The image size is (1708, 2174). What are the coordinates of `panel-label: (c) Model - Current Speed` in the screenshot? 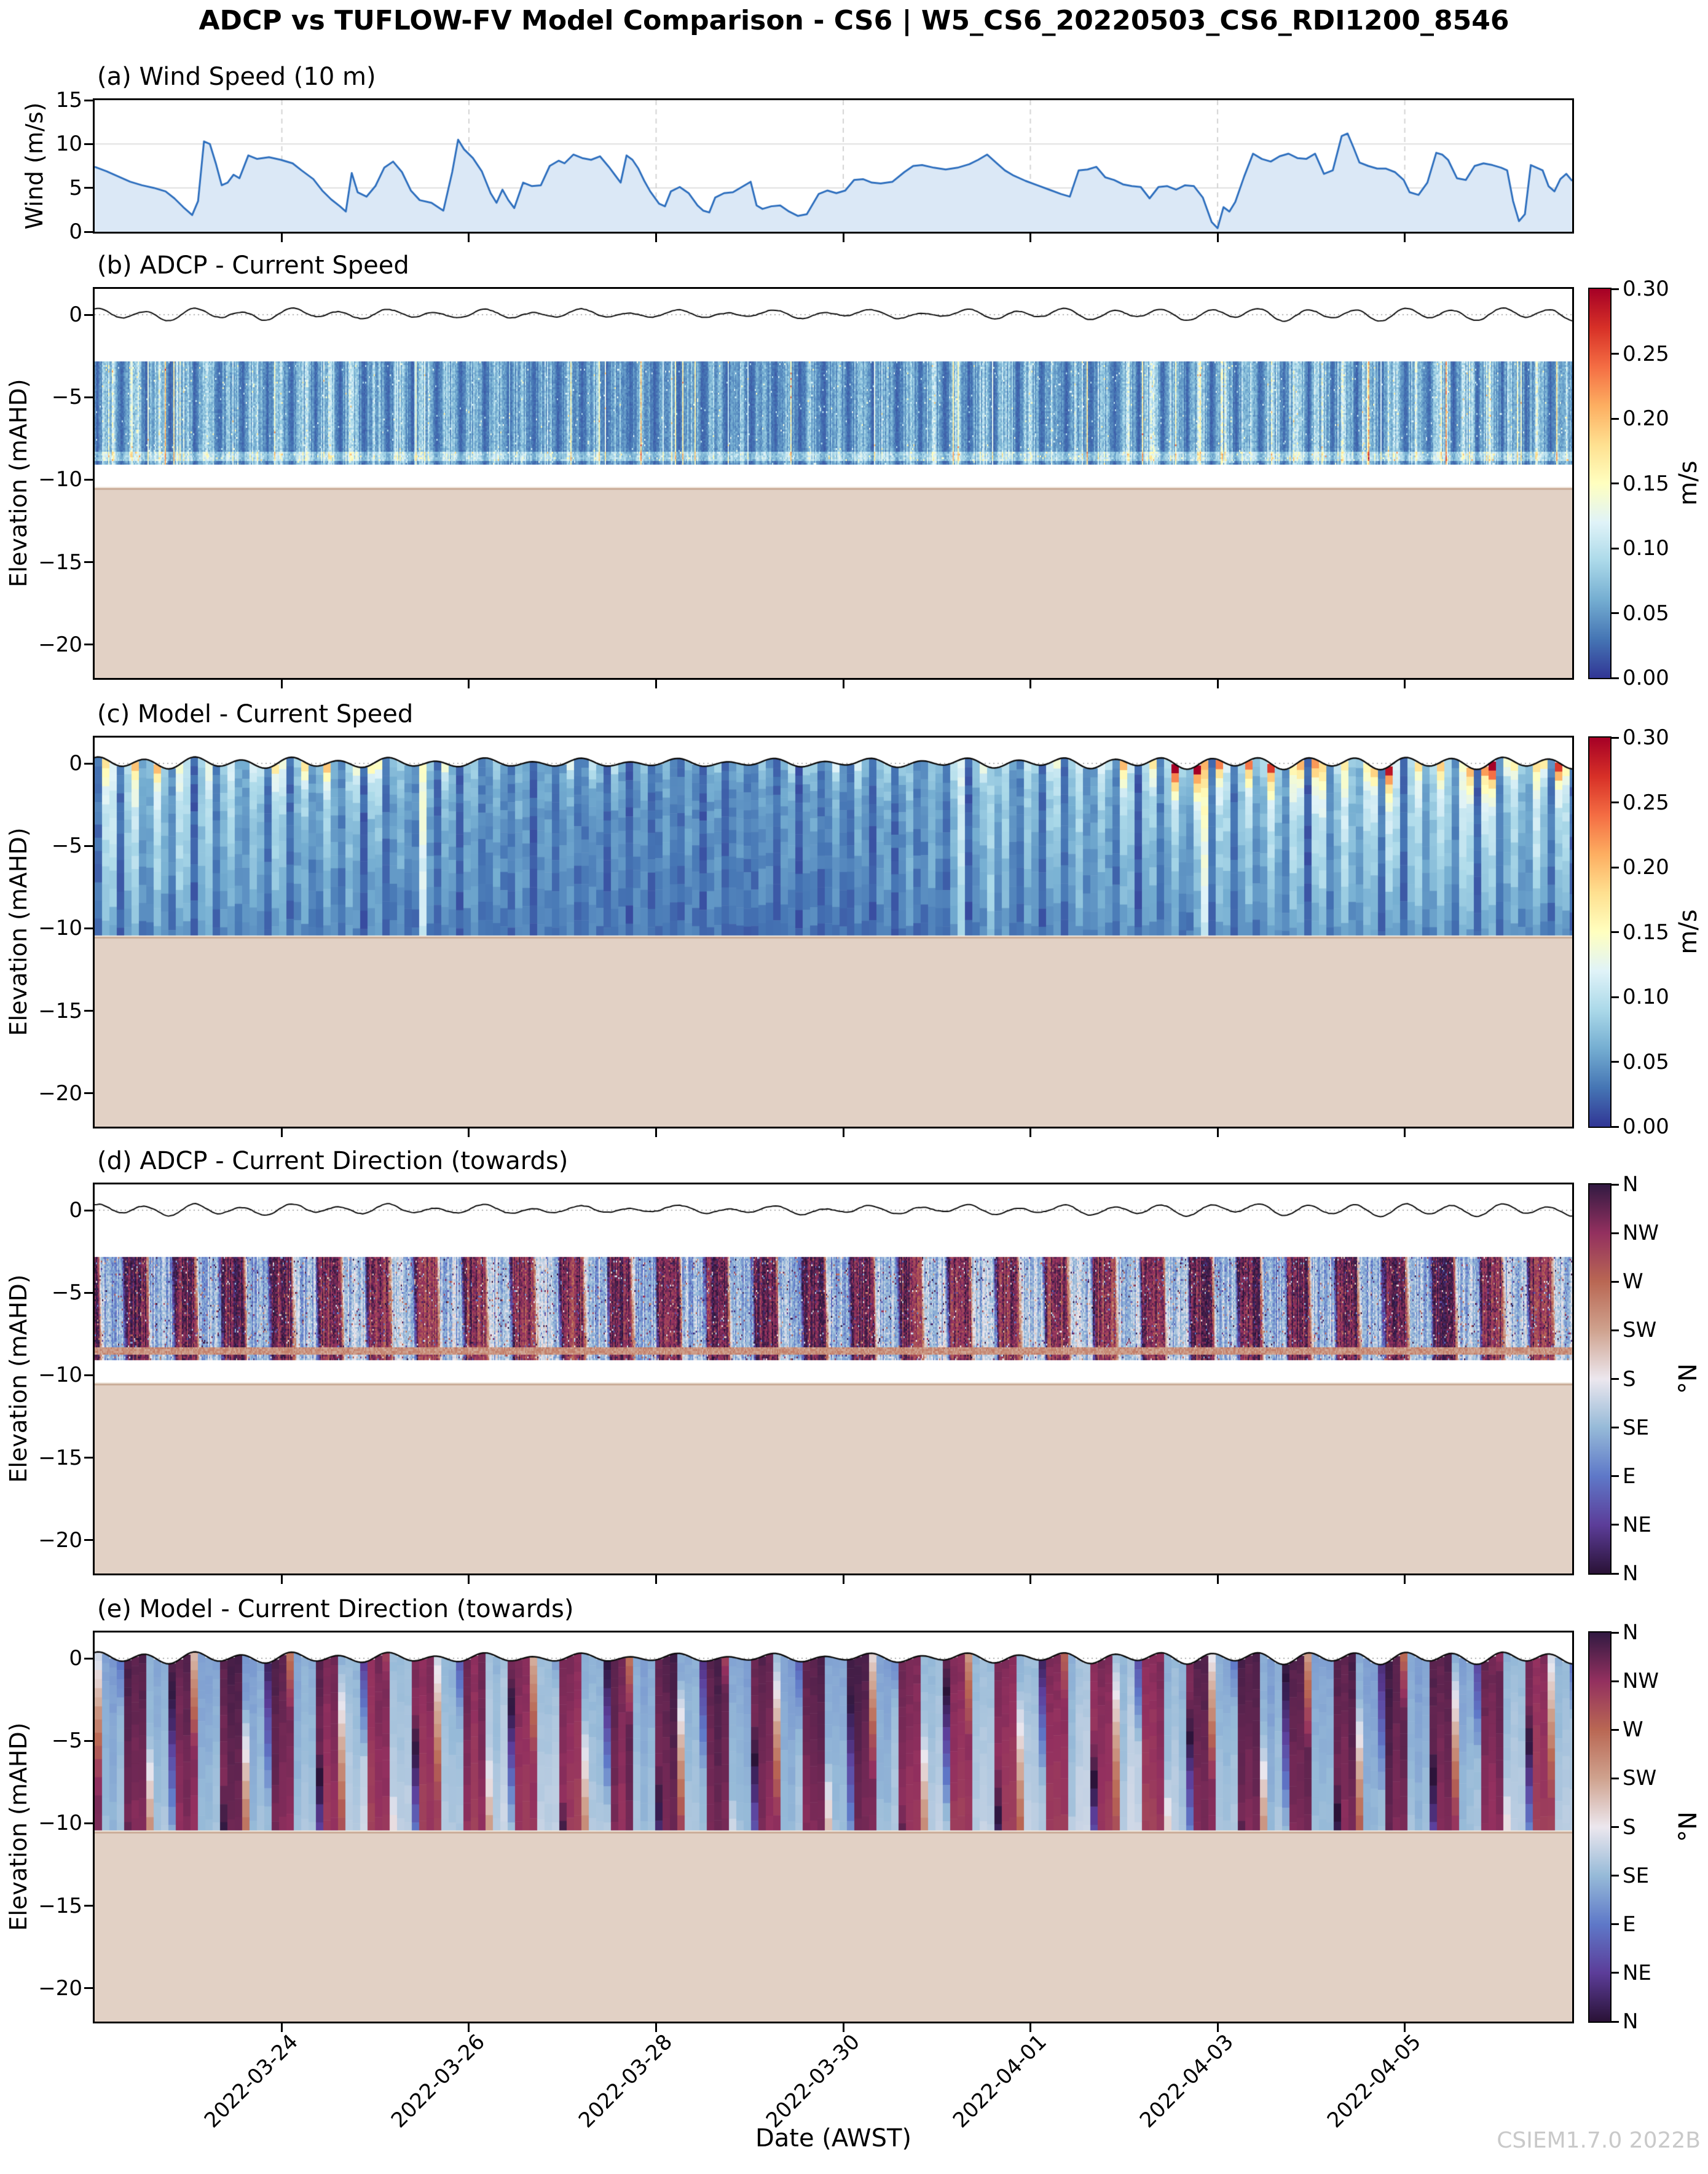 It's located at (256, 714).